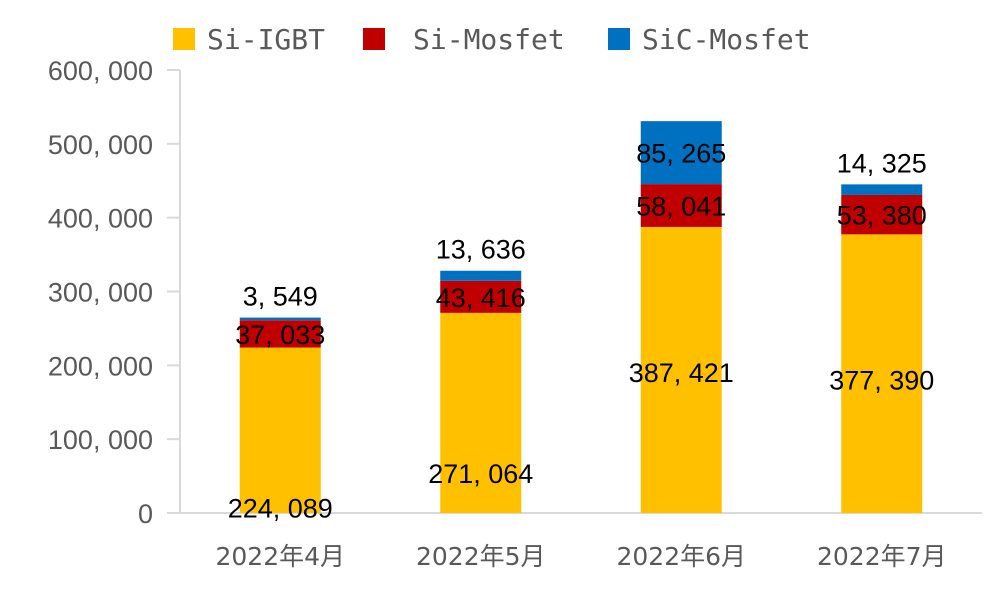 The width and height of the screenshot is (1000, 590). I want to click on y-tick-label: 0, so click(145, 514).